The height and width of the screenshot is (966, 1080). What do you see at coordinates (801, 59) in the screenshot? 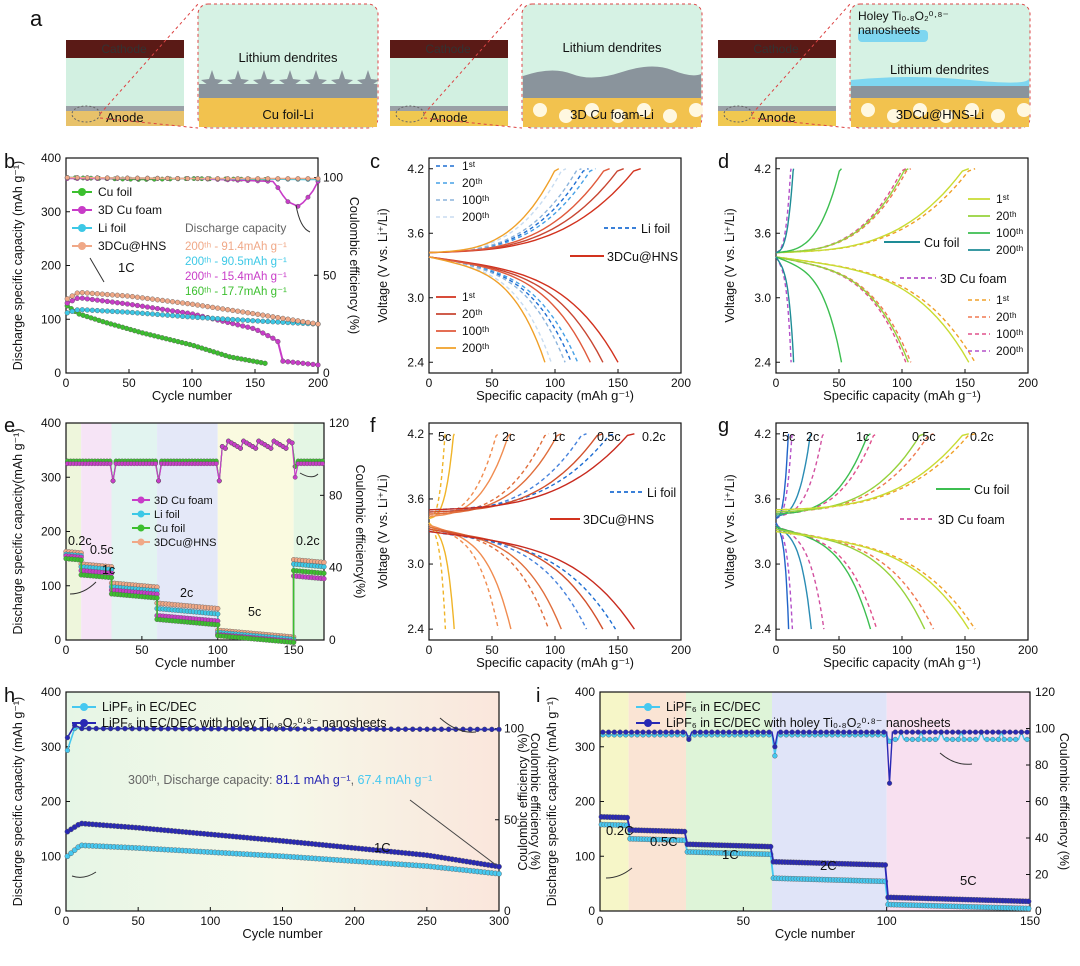
I see `zoom-line` at bounding box center [801, 59].